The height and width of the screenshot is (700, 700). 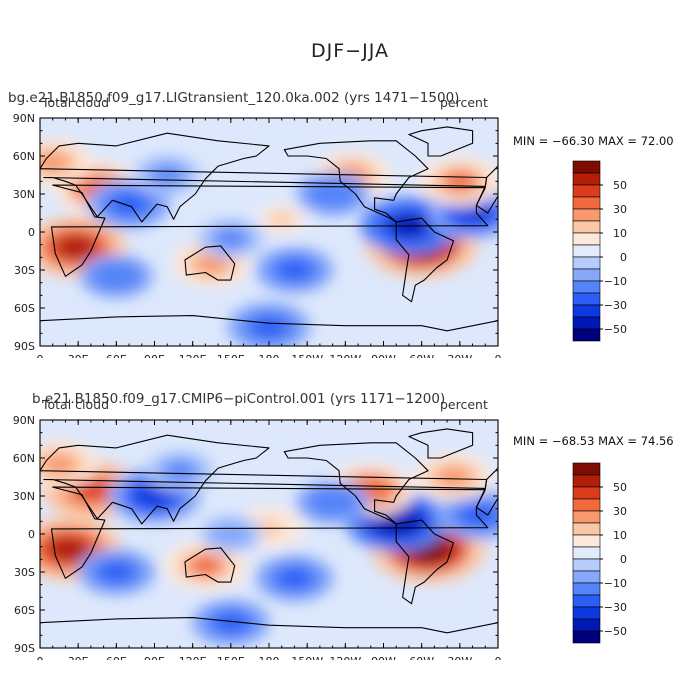 What do you see at coordinates (593, 141) in the screenshot?
I see `panel1-stats: MIN = −66.30 MAX = 72.00` at bounding box center [593, 141].